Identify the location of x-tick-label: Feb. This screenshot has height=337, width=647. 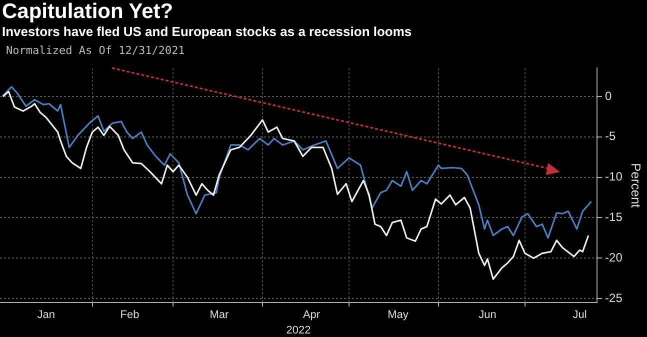
(130, 315).